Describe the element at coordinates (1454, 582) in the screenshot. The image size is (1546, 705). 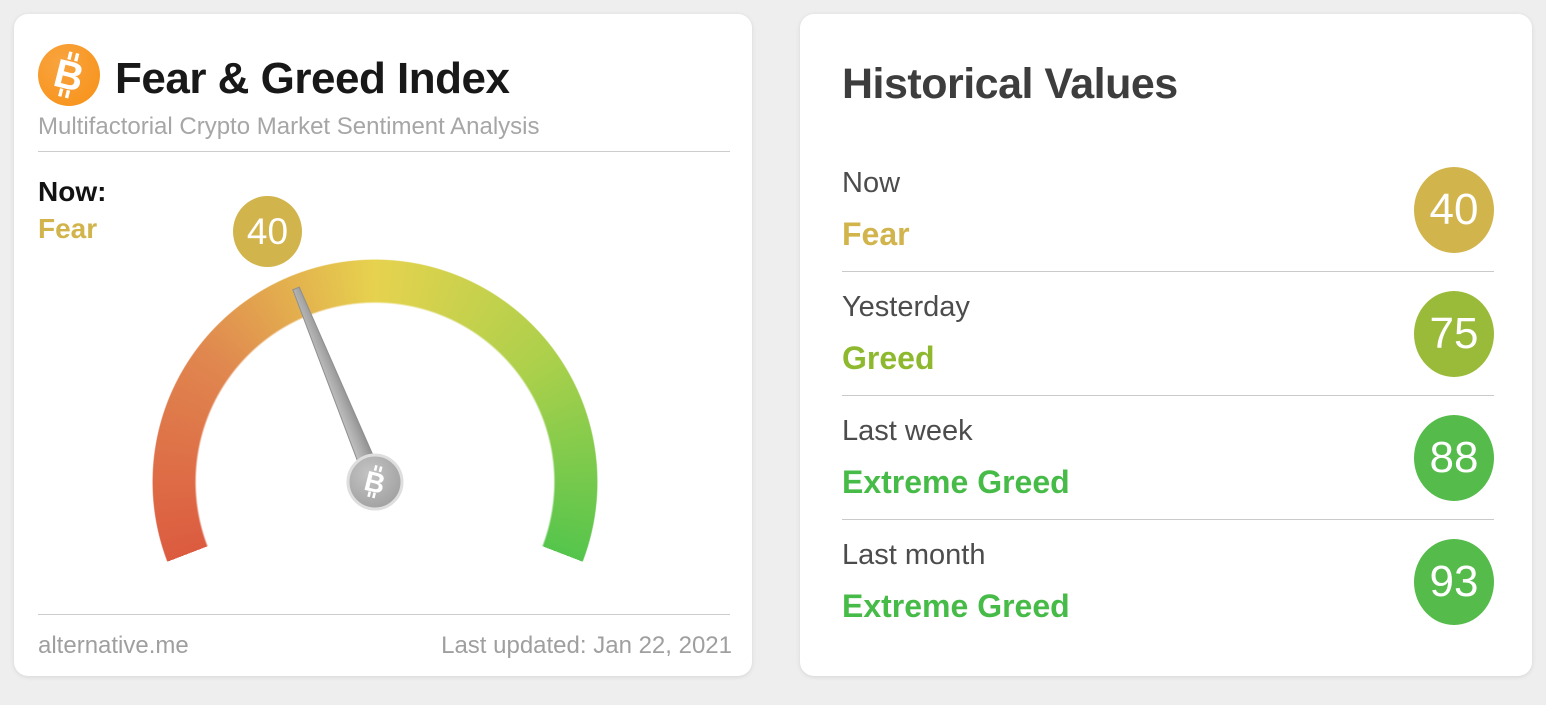
I see `history-value-badge: 93` at that location.